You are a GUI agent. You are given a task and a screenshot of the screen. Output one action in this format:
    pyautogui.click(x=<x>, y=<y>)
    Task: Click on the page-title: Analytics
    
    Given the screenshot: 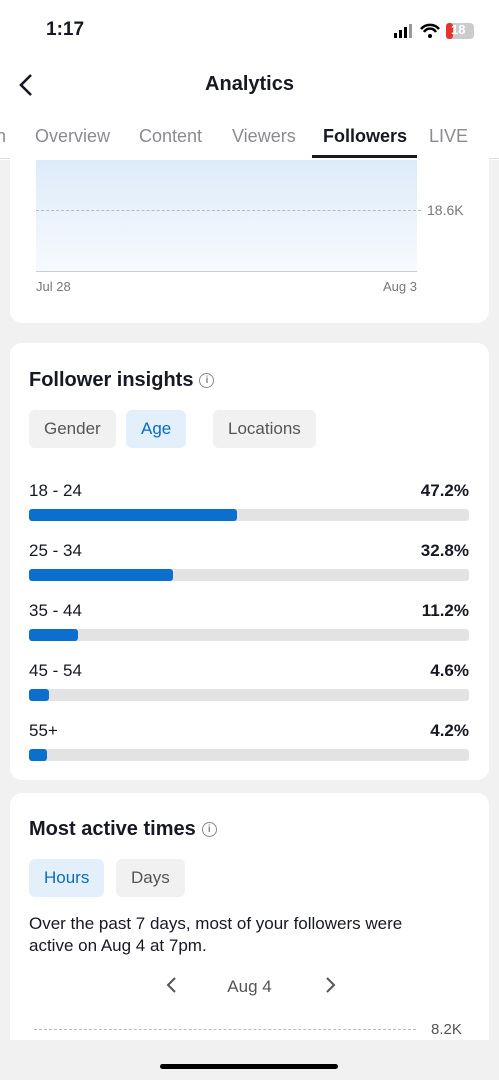 What is the action you would take?
    pyautogui.click(x=249, y=84)
    